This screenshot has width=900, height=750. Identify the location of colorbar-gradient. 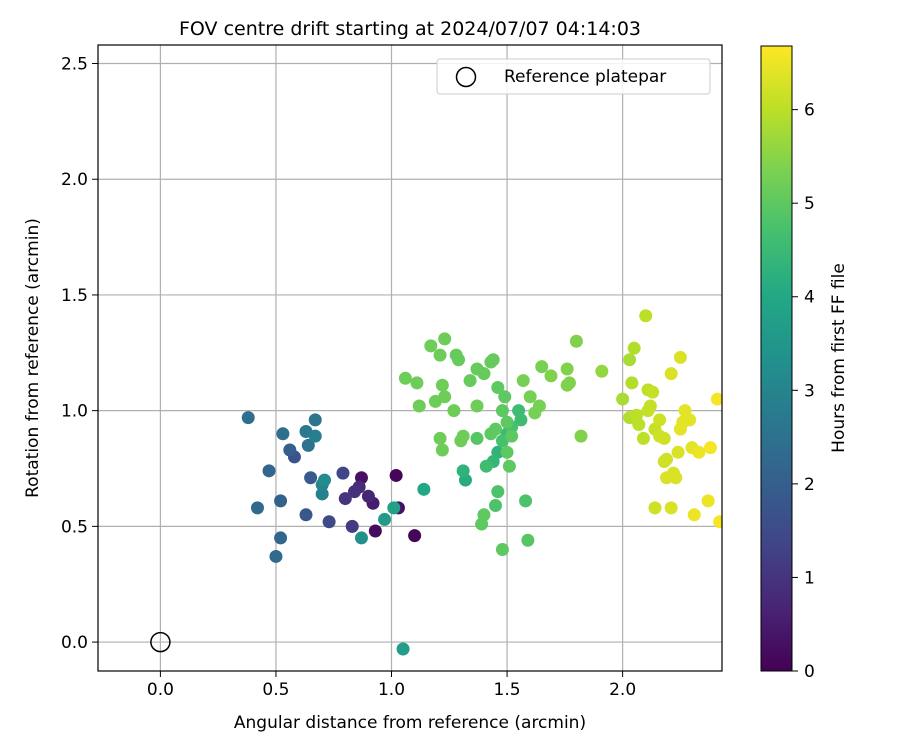
(776, 358).